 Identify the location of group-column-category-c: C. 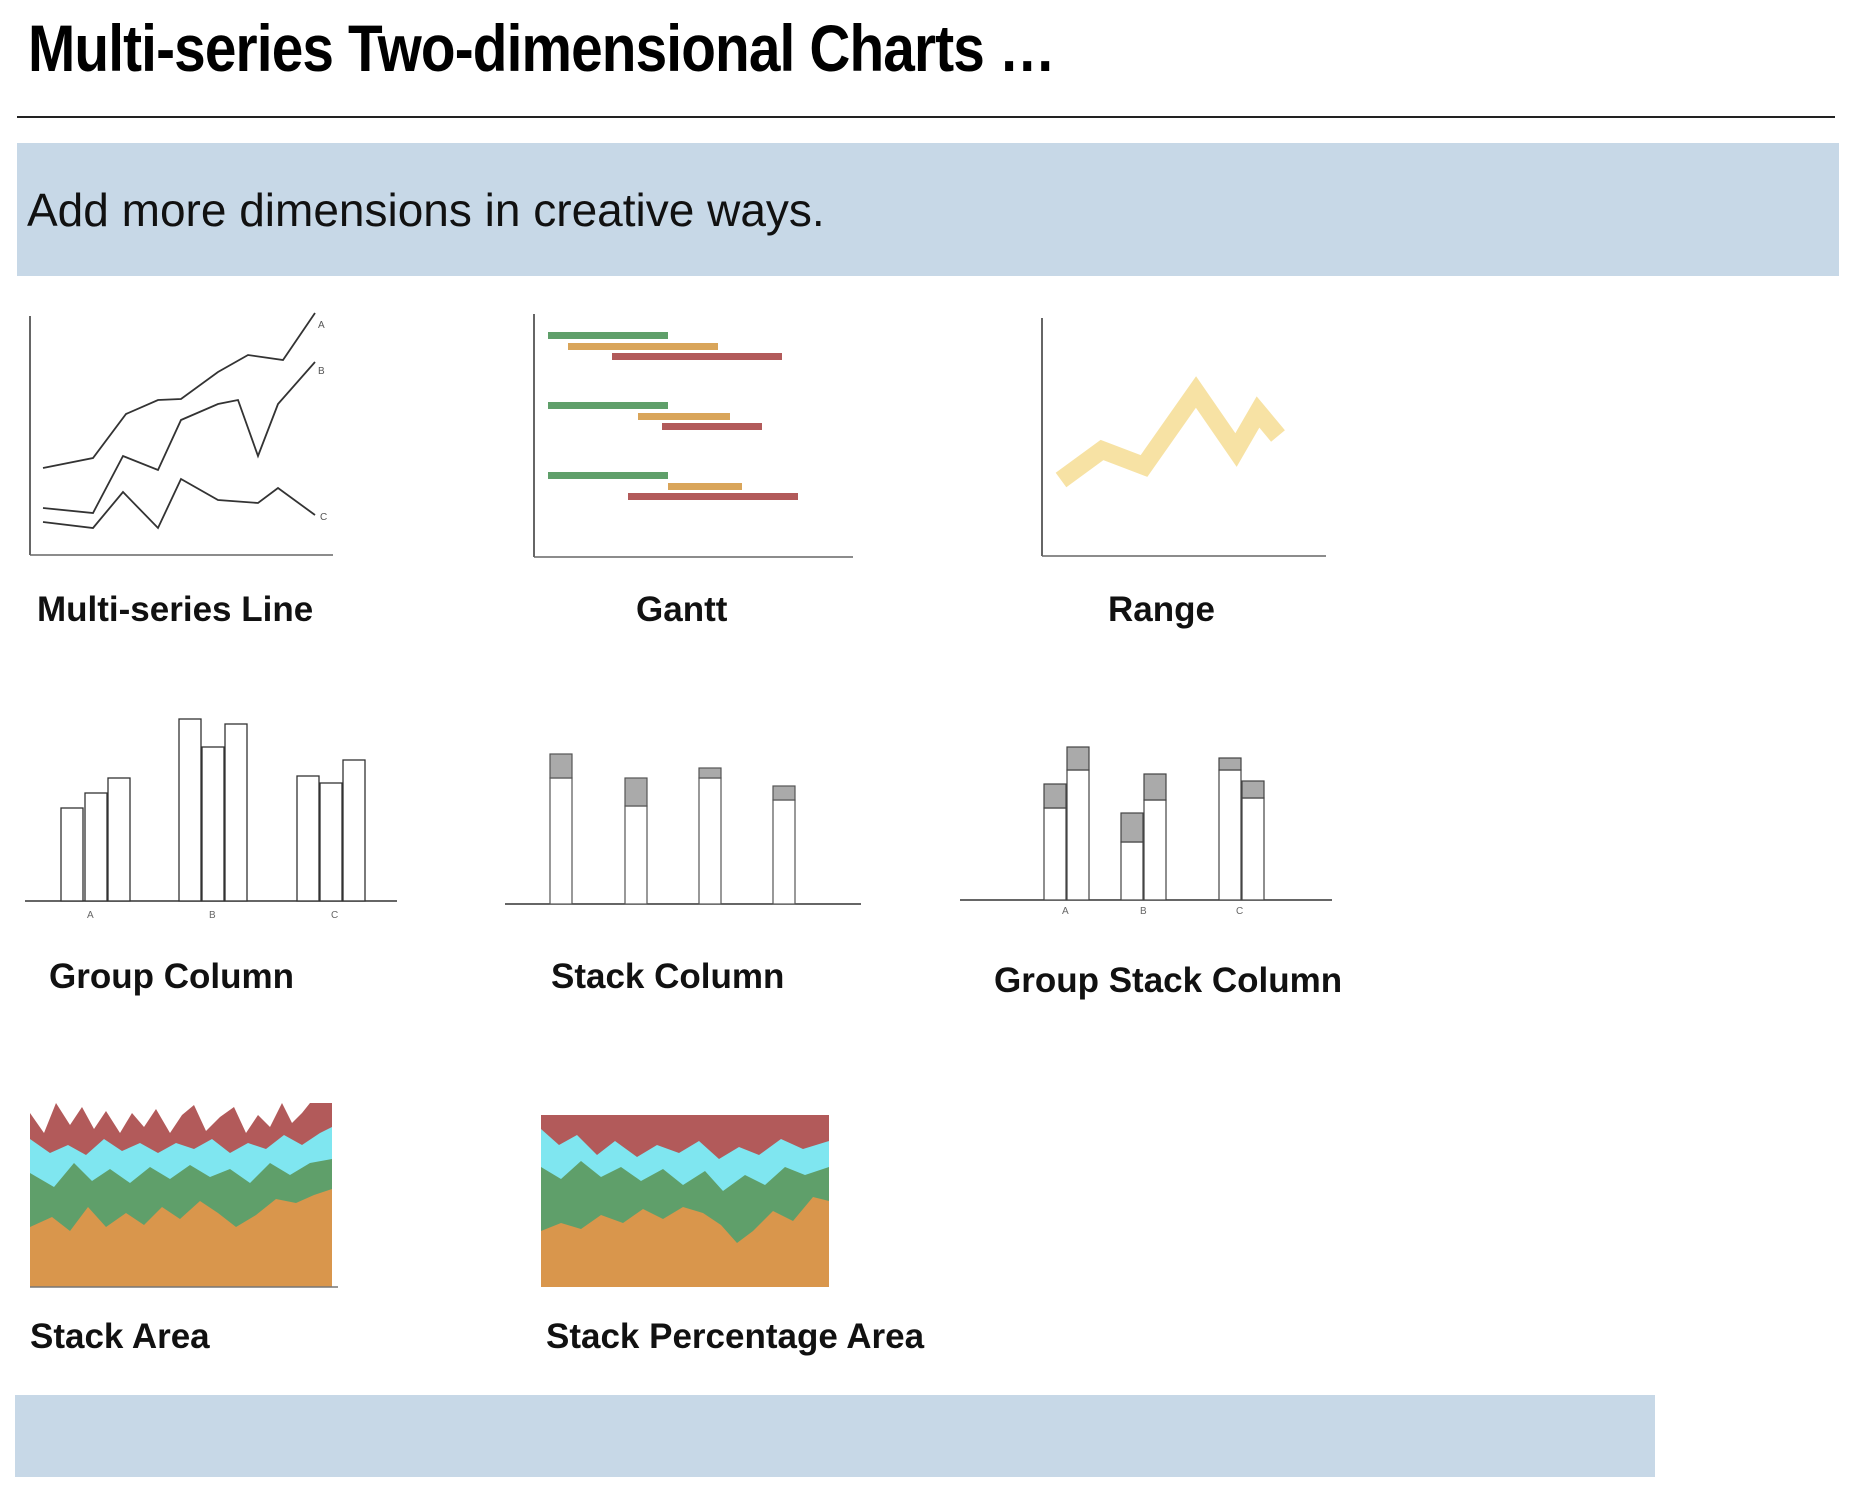
(334, 915).